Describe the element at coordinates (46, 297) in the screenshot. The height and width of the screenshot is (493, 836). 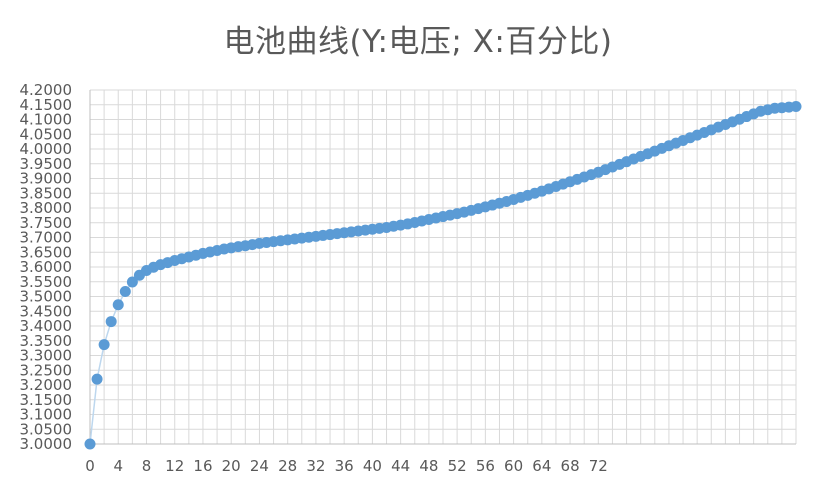
I see `y-tick-label: 3.5000` at that location.